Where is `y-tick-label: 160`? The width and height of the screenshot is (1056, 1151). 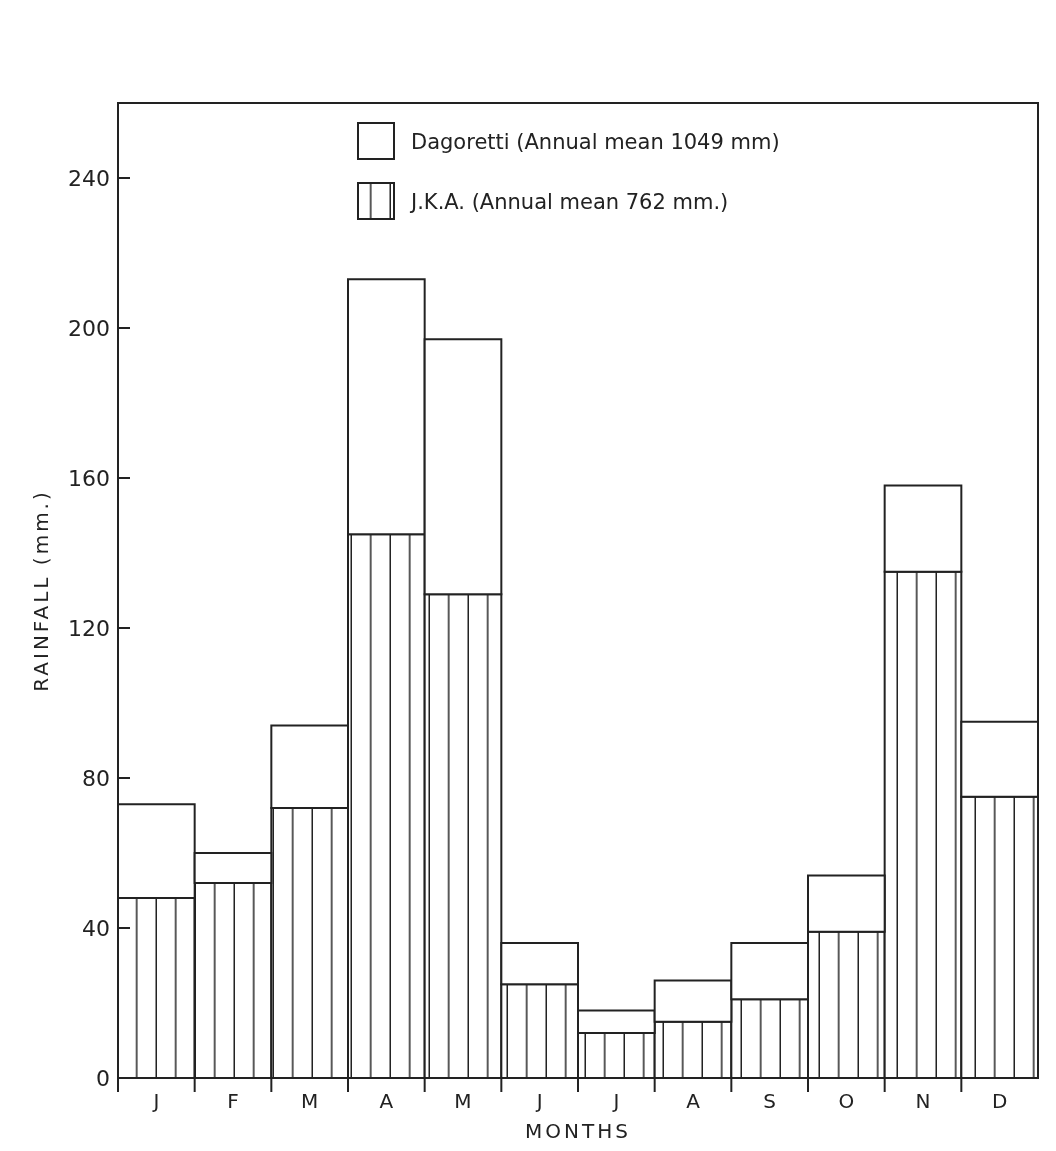
y-tick-label: 160 is located at coordinates (89, 478).